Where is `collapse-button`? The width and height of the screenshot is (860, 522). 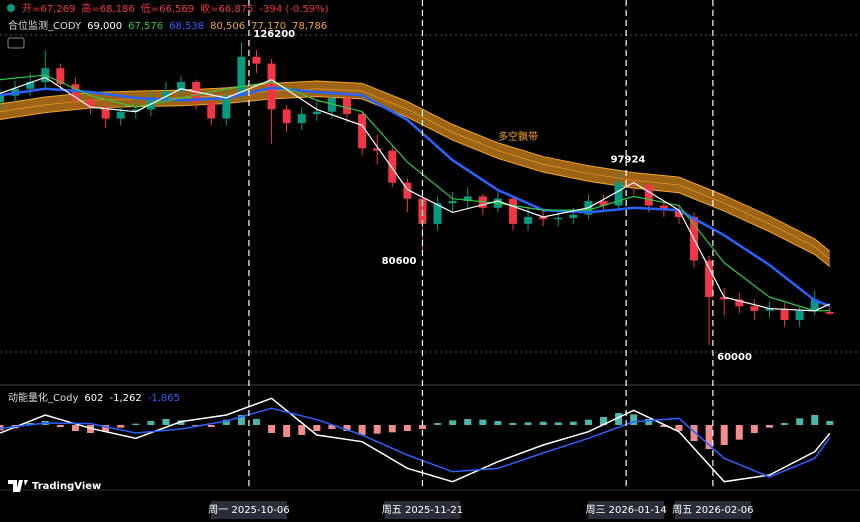 collapse-button is located at coordinates (16, 43).